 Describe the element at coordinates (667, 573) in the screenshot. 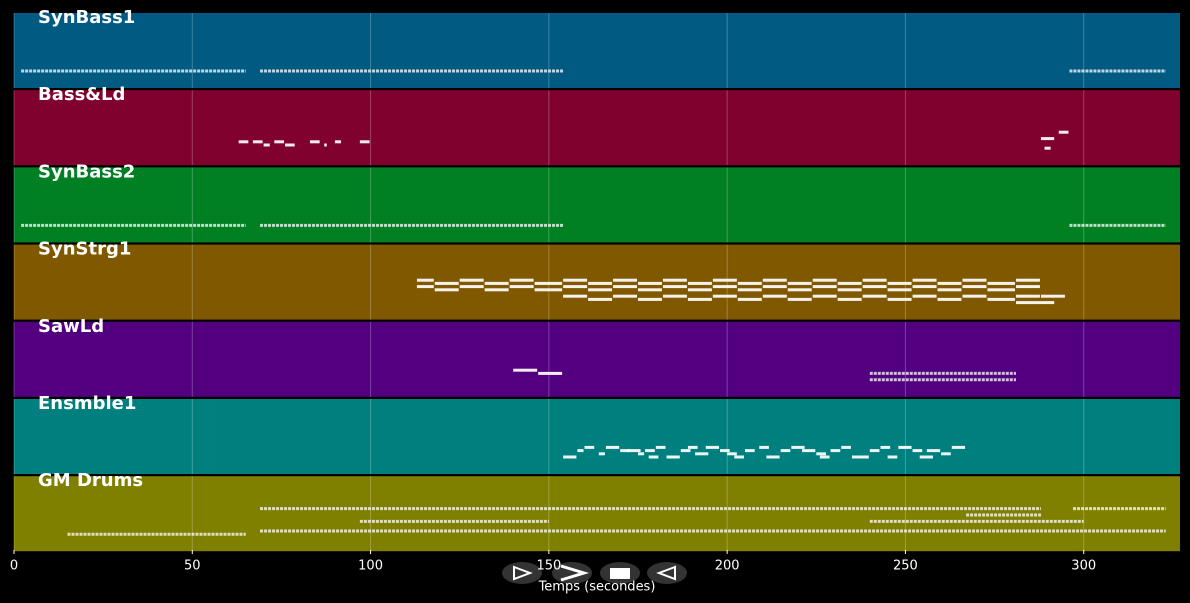

I see `back-button` at that location.